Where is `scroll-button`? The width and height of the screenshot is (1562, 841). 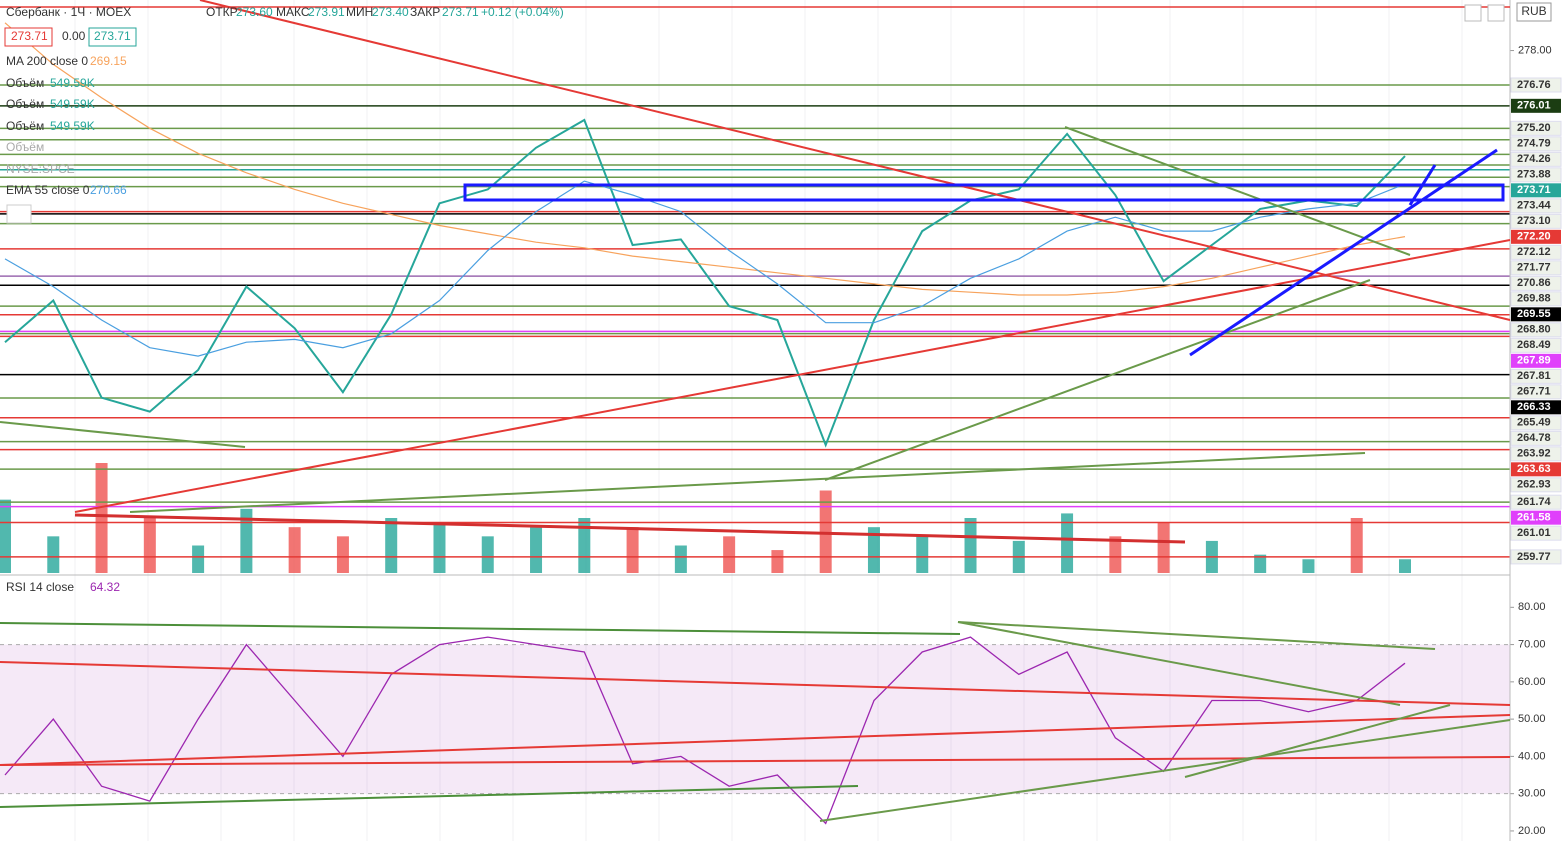
scroll-button is located at coordinates (1473, 13).